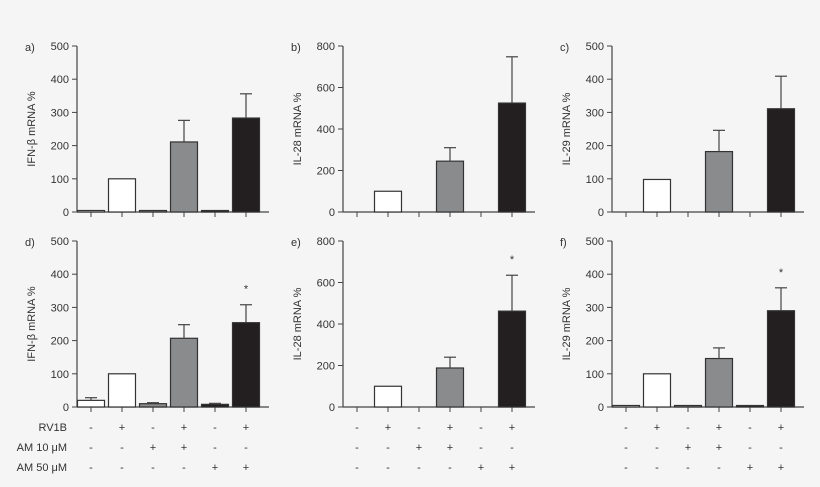 The image size is (820, 487). Describe the element at coordinates (42, 468) in the screenshot. I see `condition-label: AM 50 μM` at that location.